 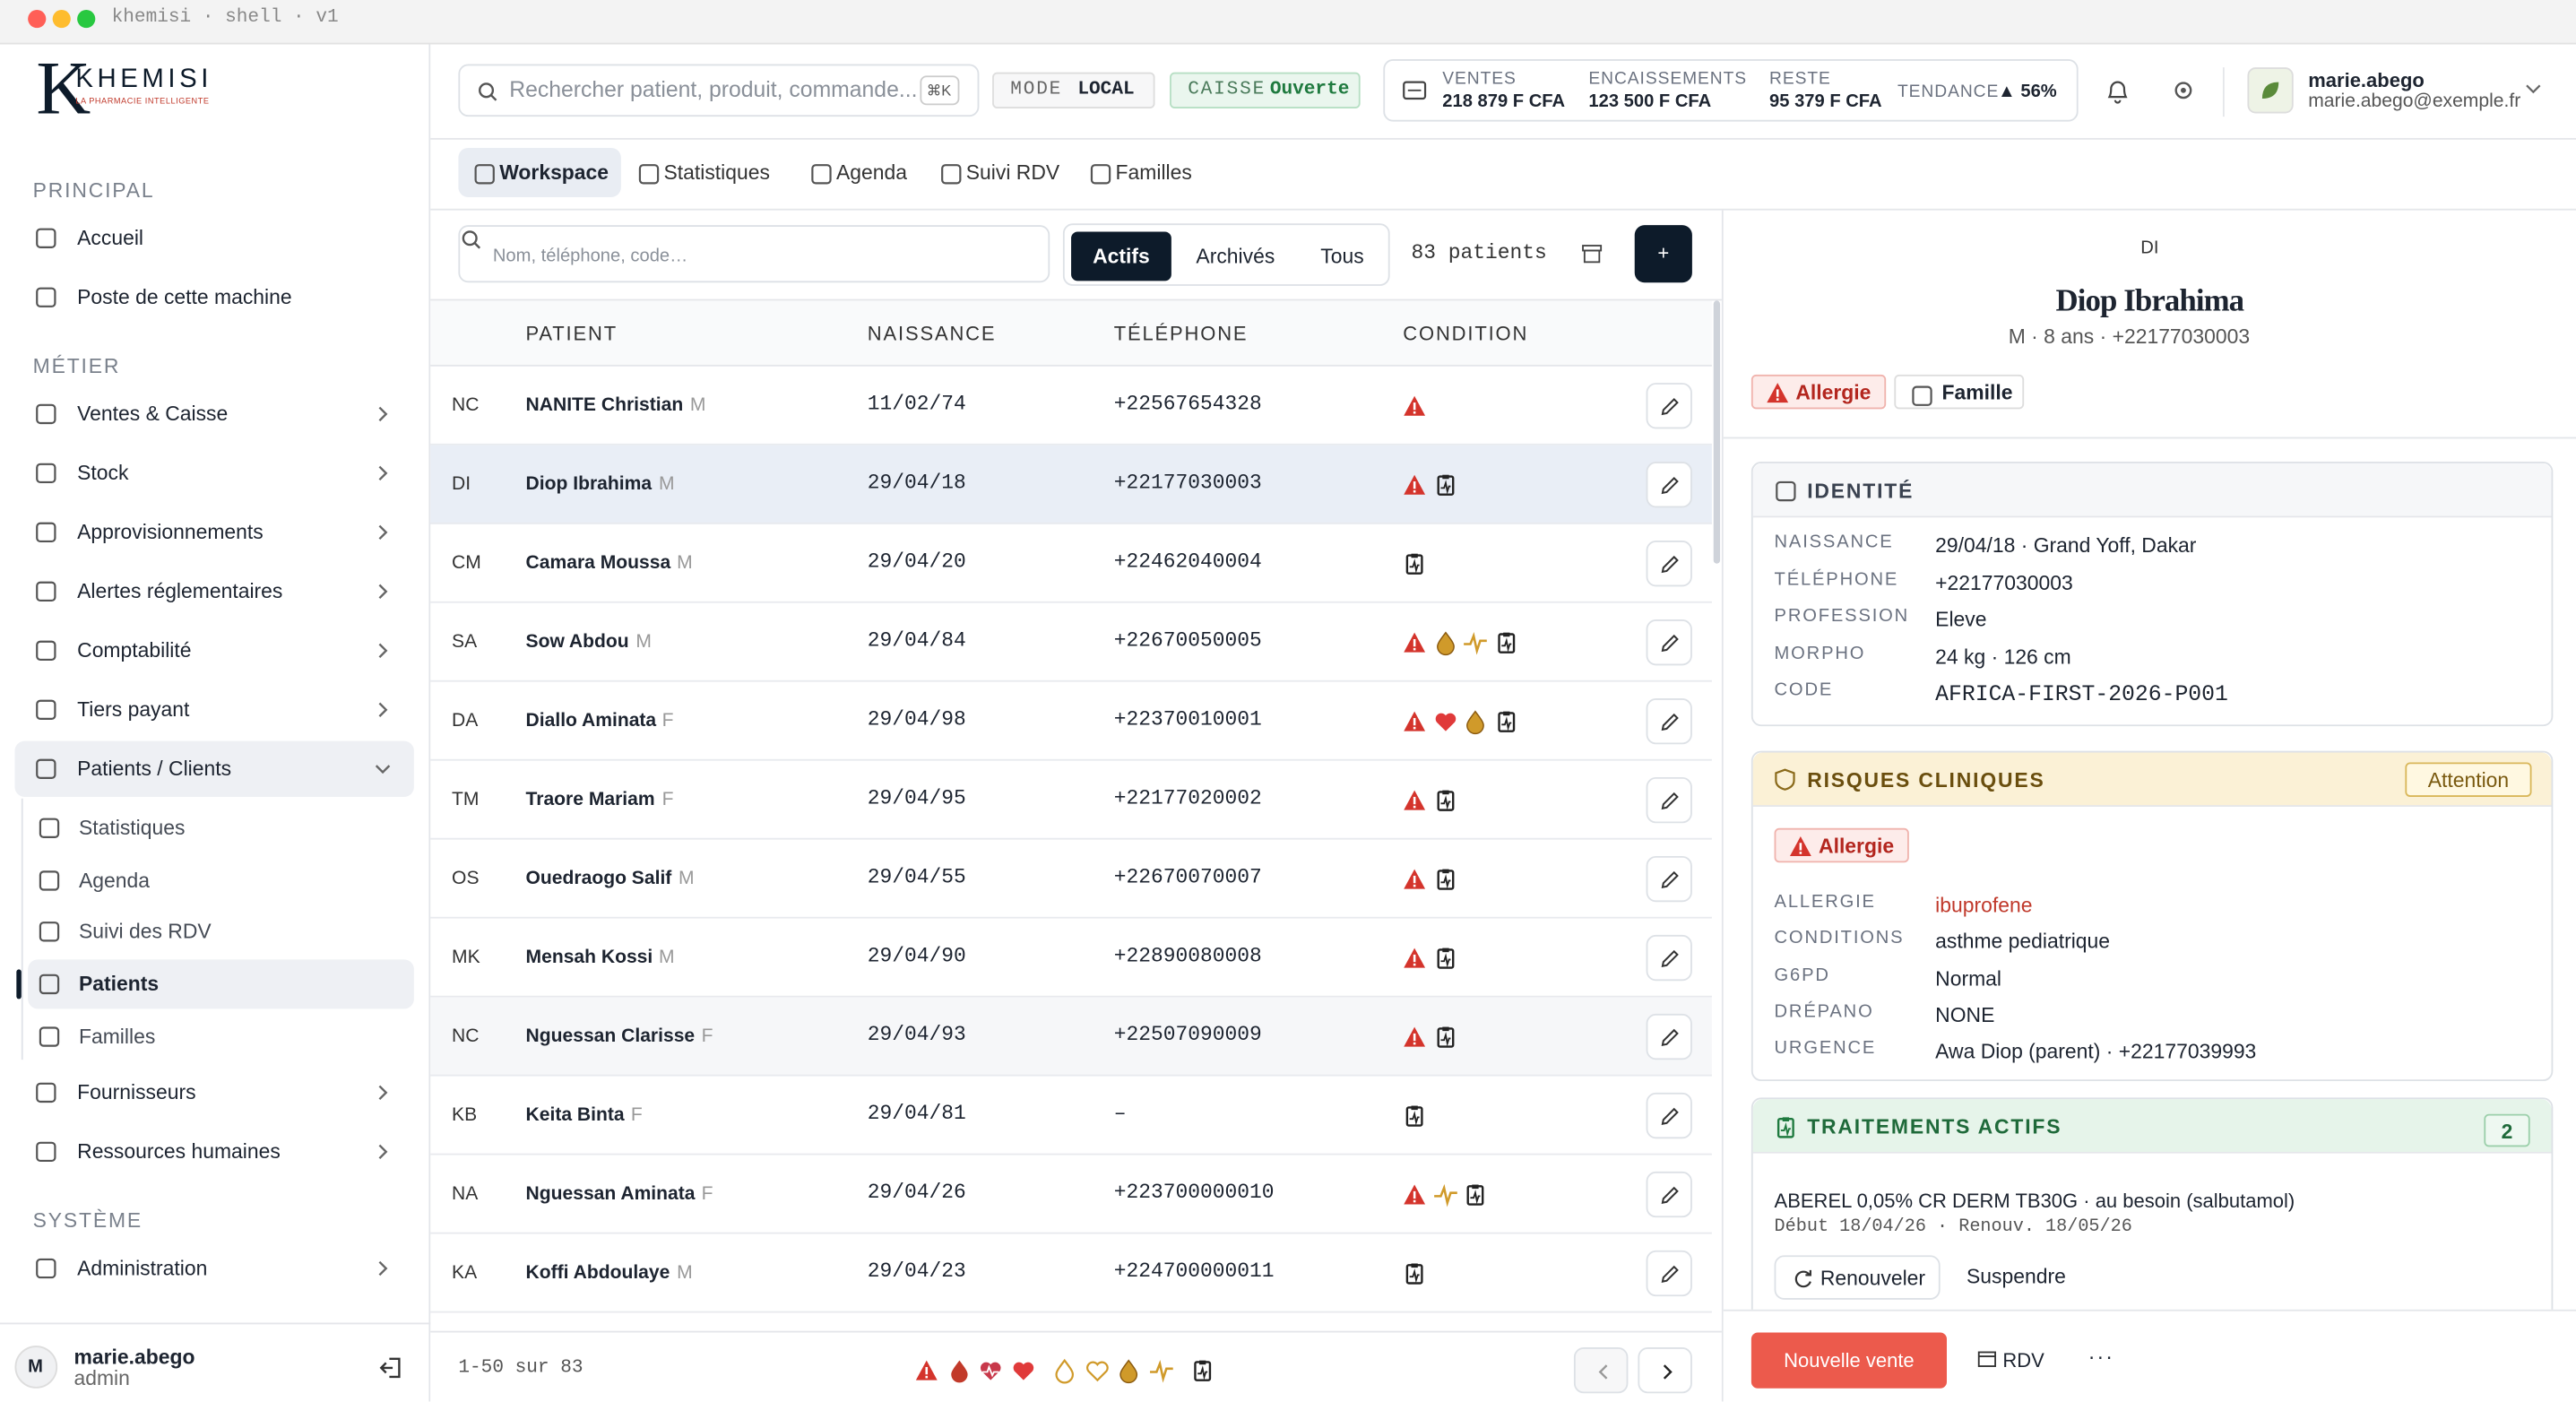 What do you see at coordinates (2152, 1127) in the screenshot?
I see `card-header` at bounding box center [2152, 1127].